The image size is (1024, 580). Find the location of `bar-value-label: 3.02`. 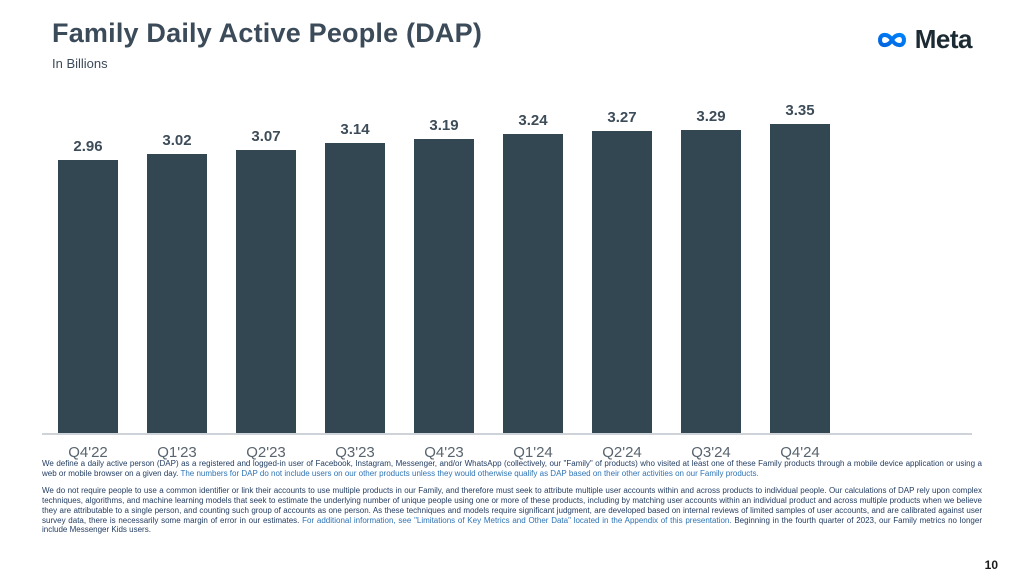

bar-value-label: 3.02 is located at coordinates (177, 140).